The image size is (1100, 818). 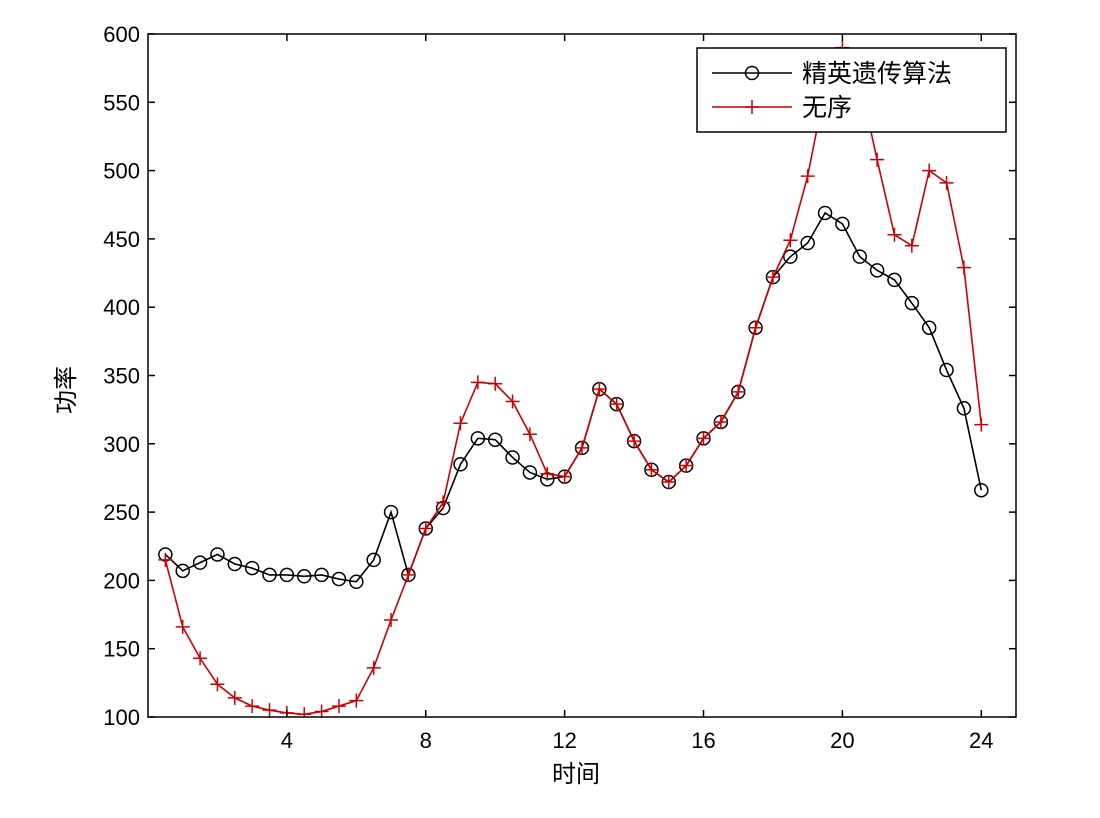 What do you see at coordinates (121, 649) in the screenshot?
I see `y-tick-label: 150` at bounding box center [121, 649].